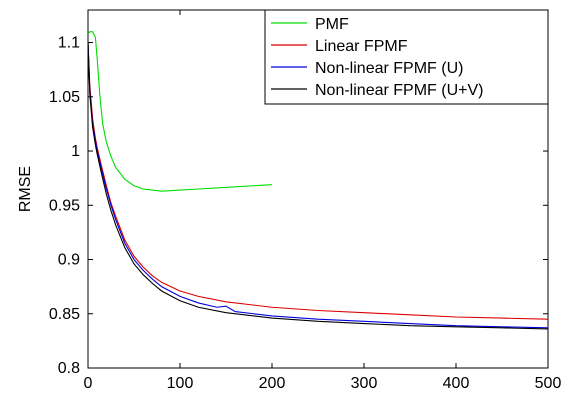 The width and height of the screenshot is (578, 399). Describe the element at coordinates (75, 151) in the screenshot. I see `y-tick-label: 1` at that location.